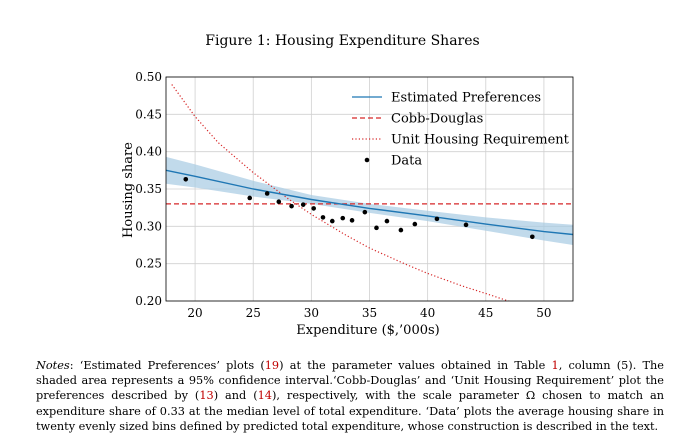 The image size is (685, 445). What do you see at coordinates (253, 313) in the screenshot?
I see `x-tick-label: 25` at bounding box center [253, 313].